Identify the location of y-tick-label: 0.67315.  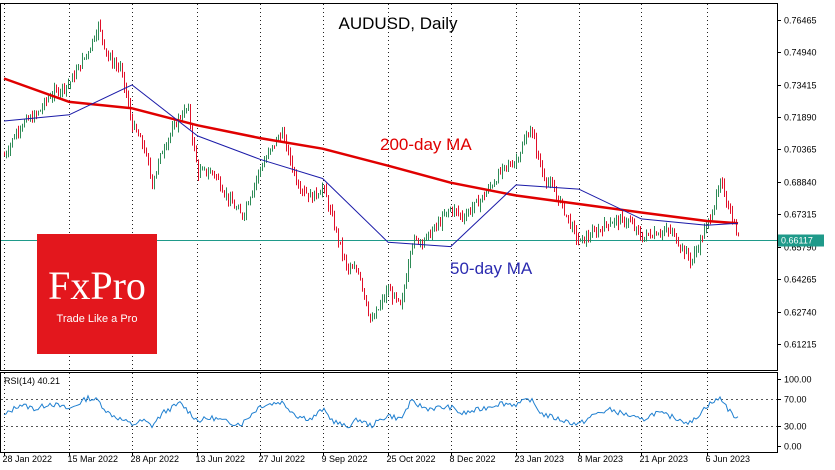
(800, 215).